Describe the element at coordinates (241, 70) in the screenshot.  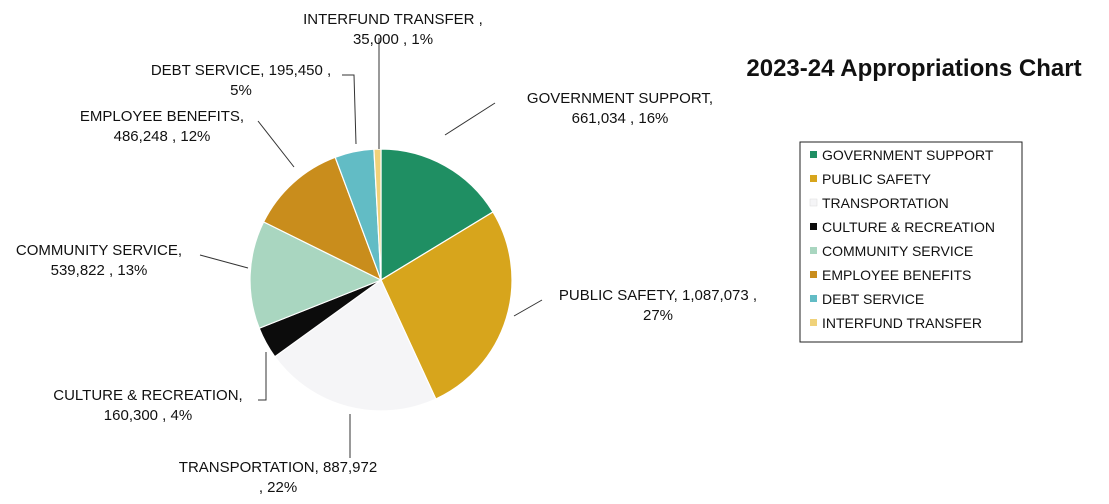
I see `data-label-line: DEBT SERVICE, 195,450 ,` at that location.